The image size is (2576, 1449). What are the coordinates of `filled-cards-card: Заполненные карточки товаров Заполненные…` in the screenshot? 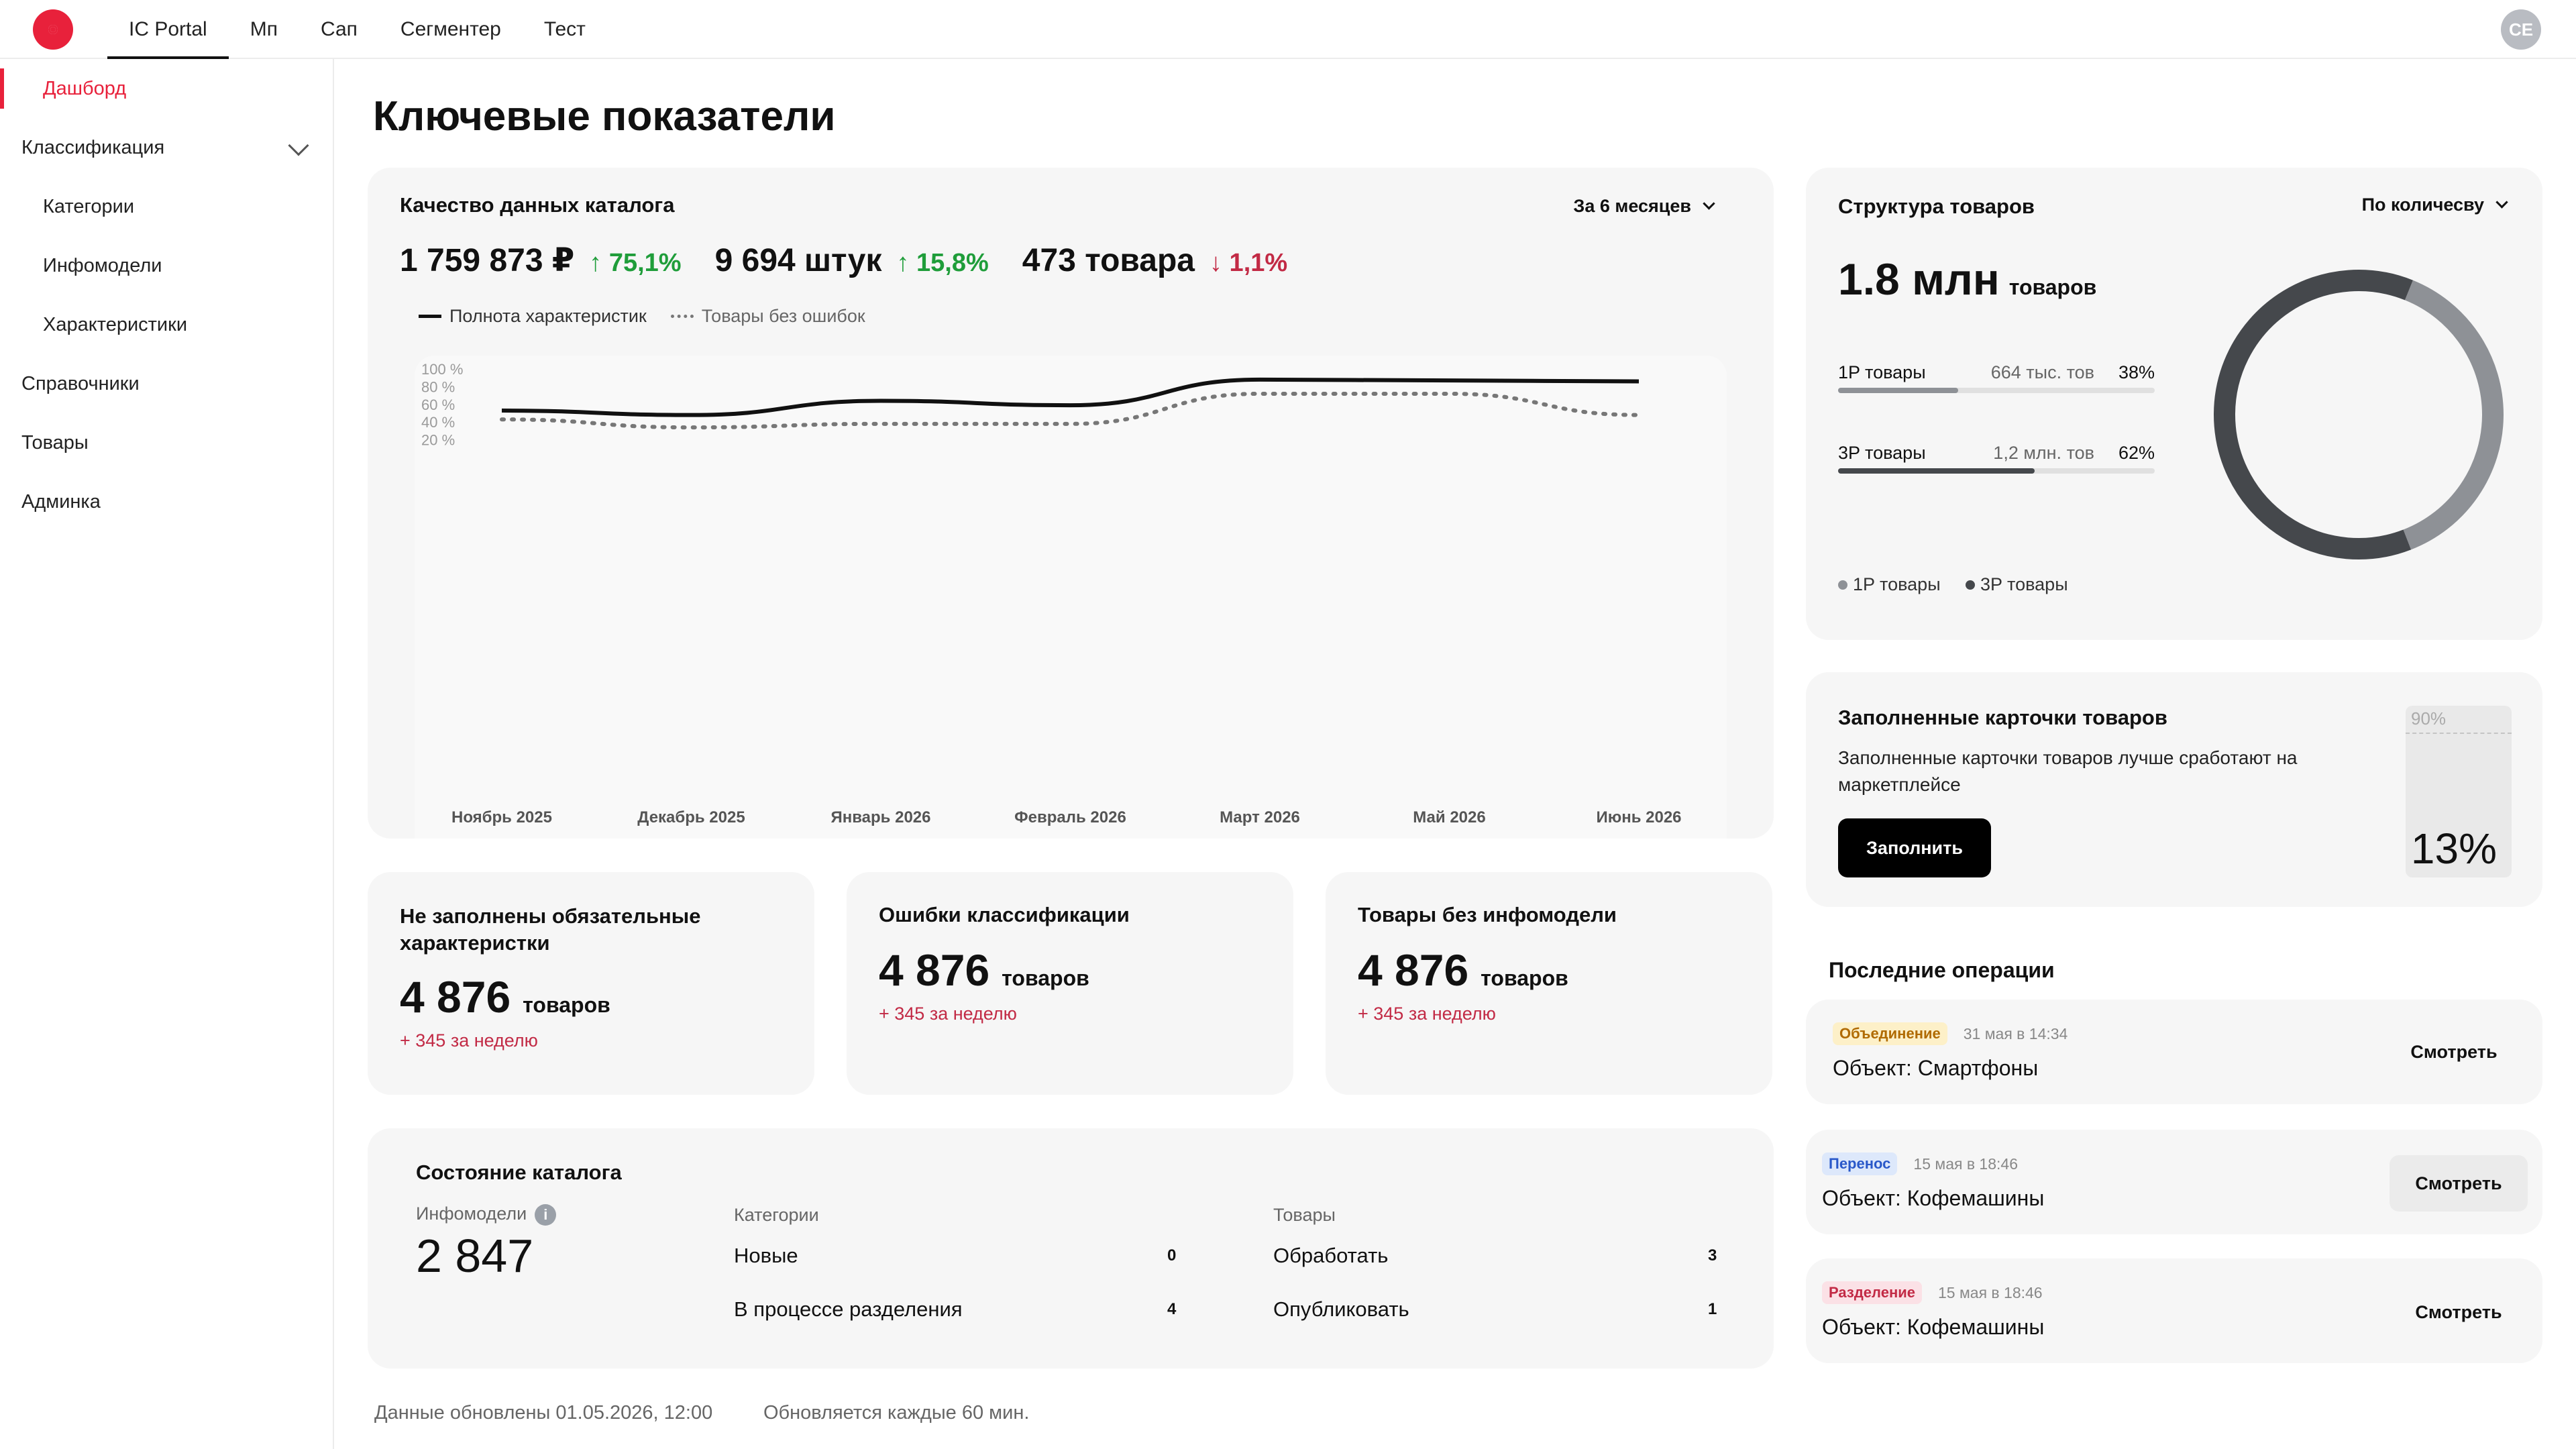 It's located at (2174, 789).